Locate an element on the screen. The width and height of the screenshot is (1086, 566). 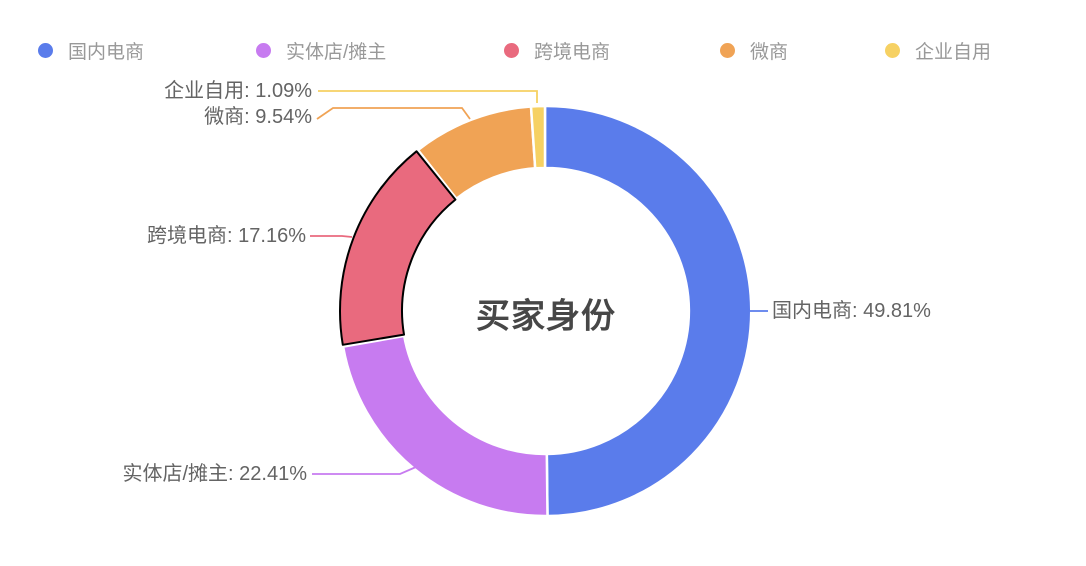
legend-item-physical-store: 实体店/摊主 is located at coordinates (321, 51).